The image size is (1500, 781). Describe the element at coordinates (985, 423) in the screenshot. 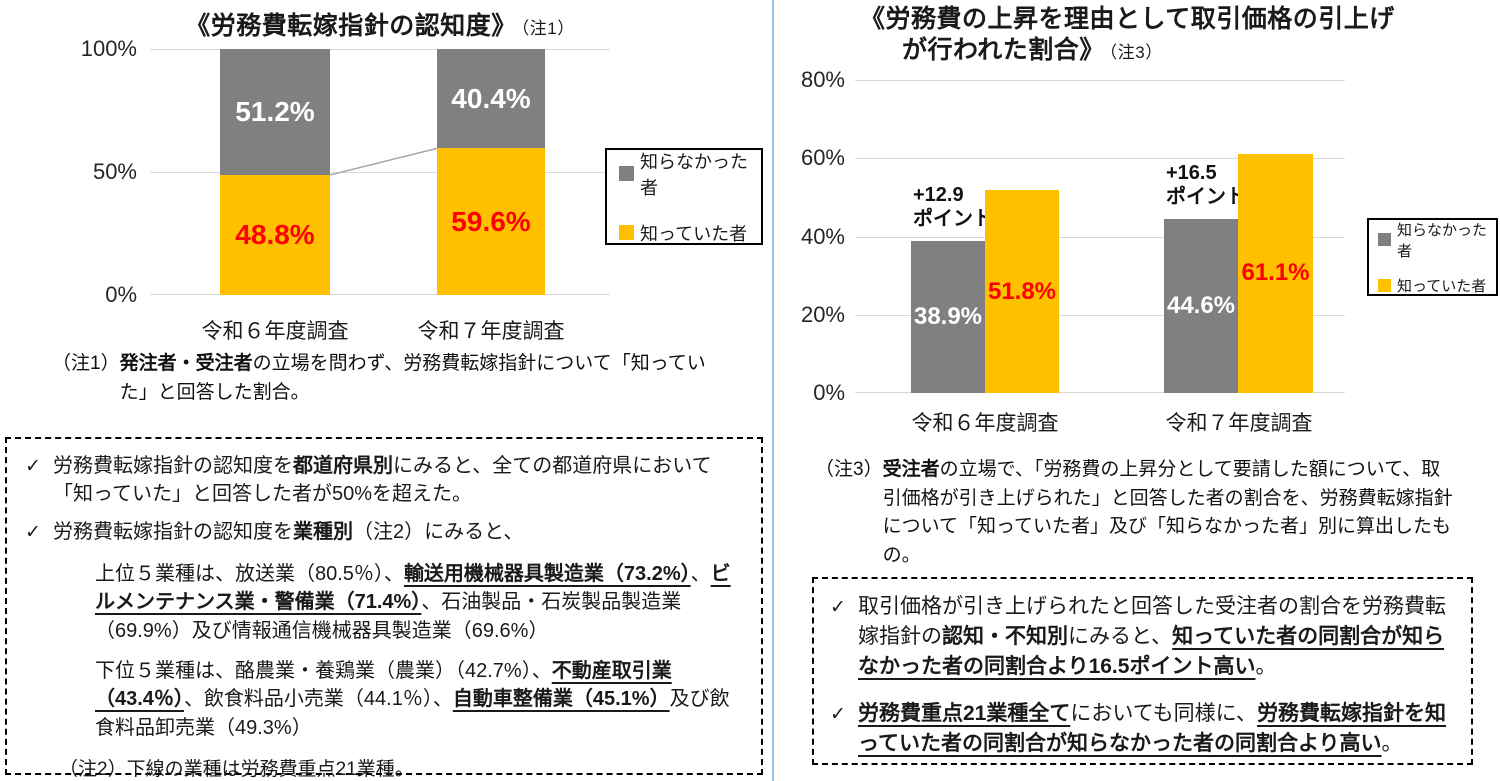

I see `chart2-category-reiwa6: 令和６年度調査` at that location.